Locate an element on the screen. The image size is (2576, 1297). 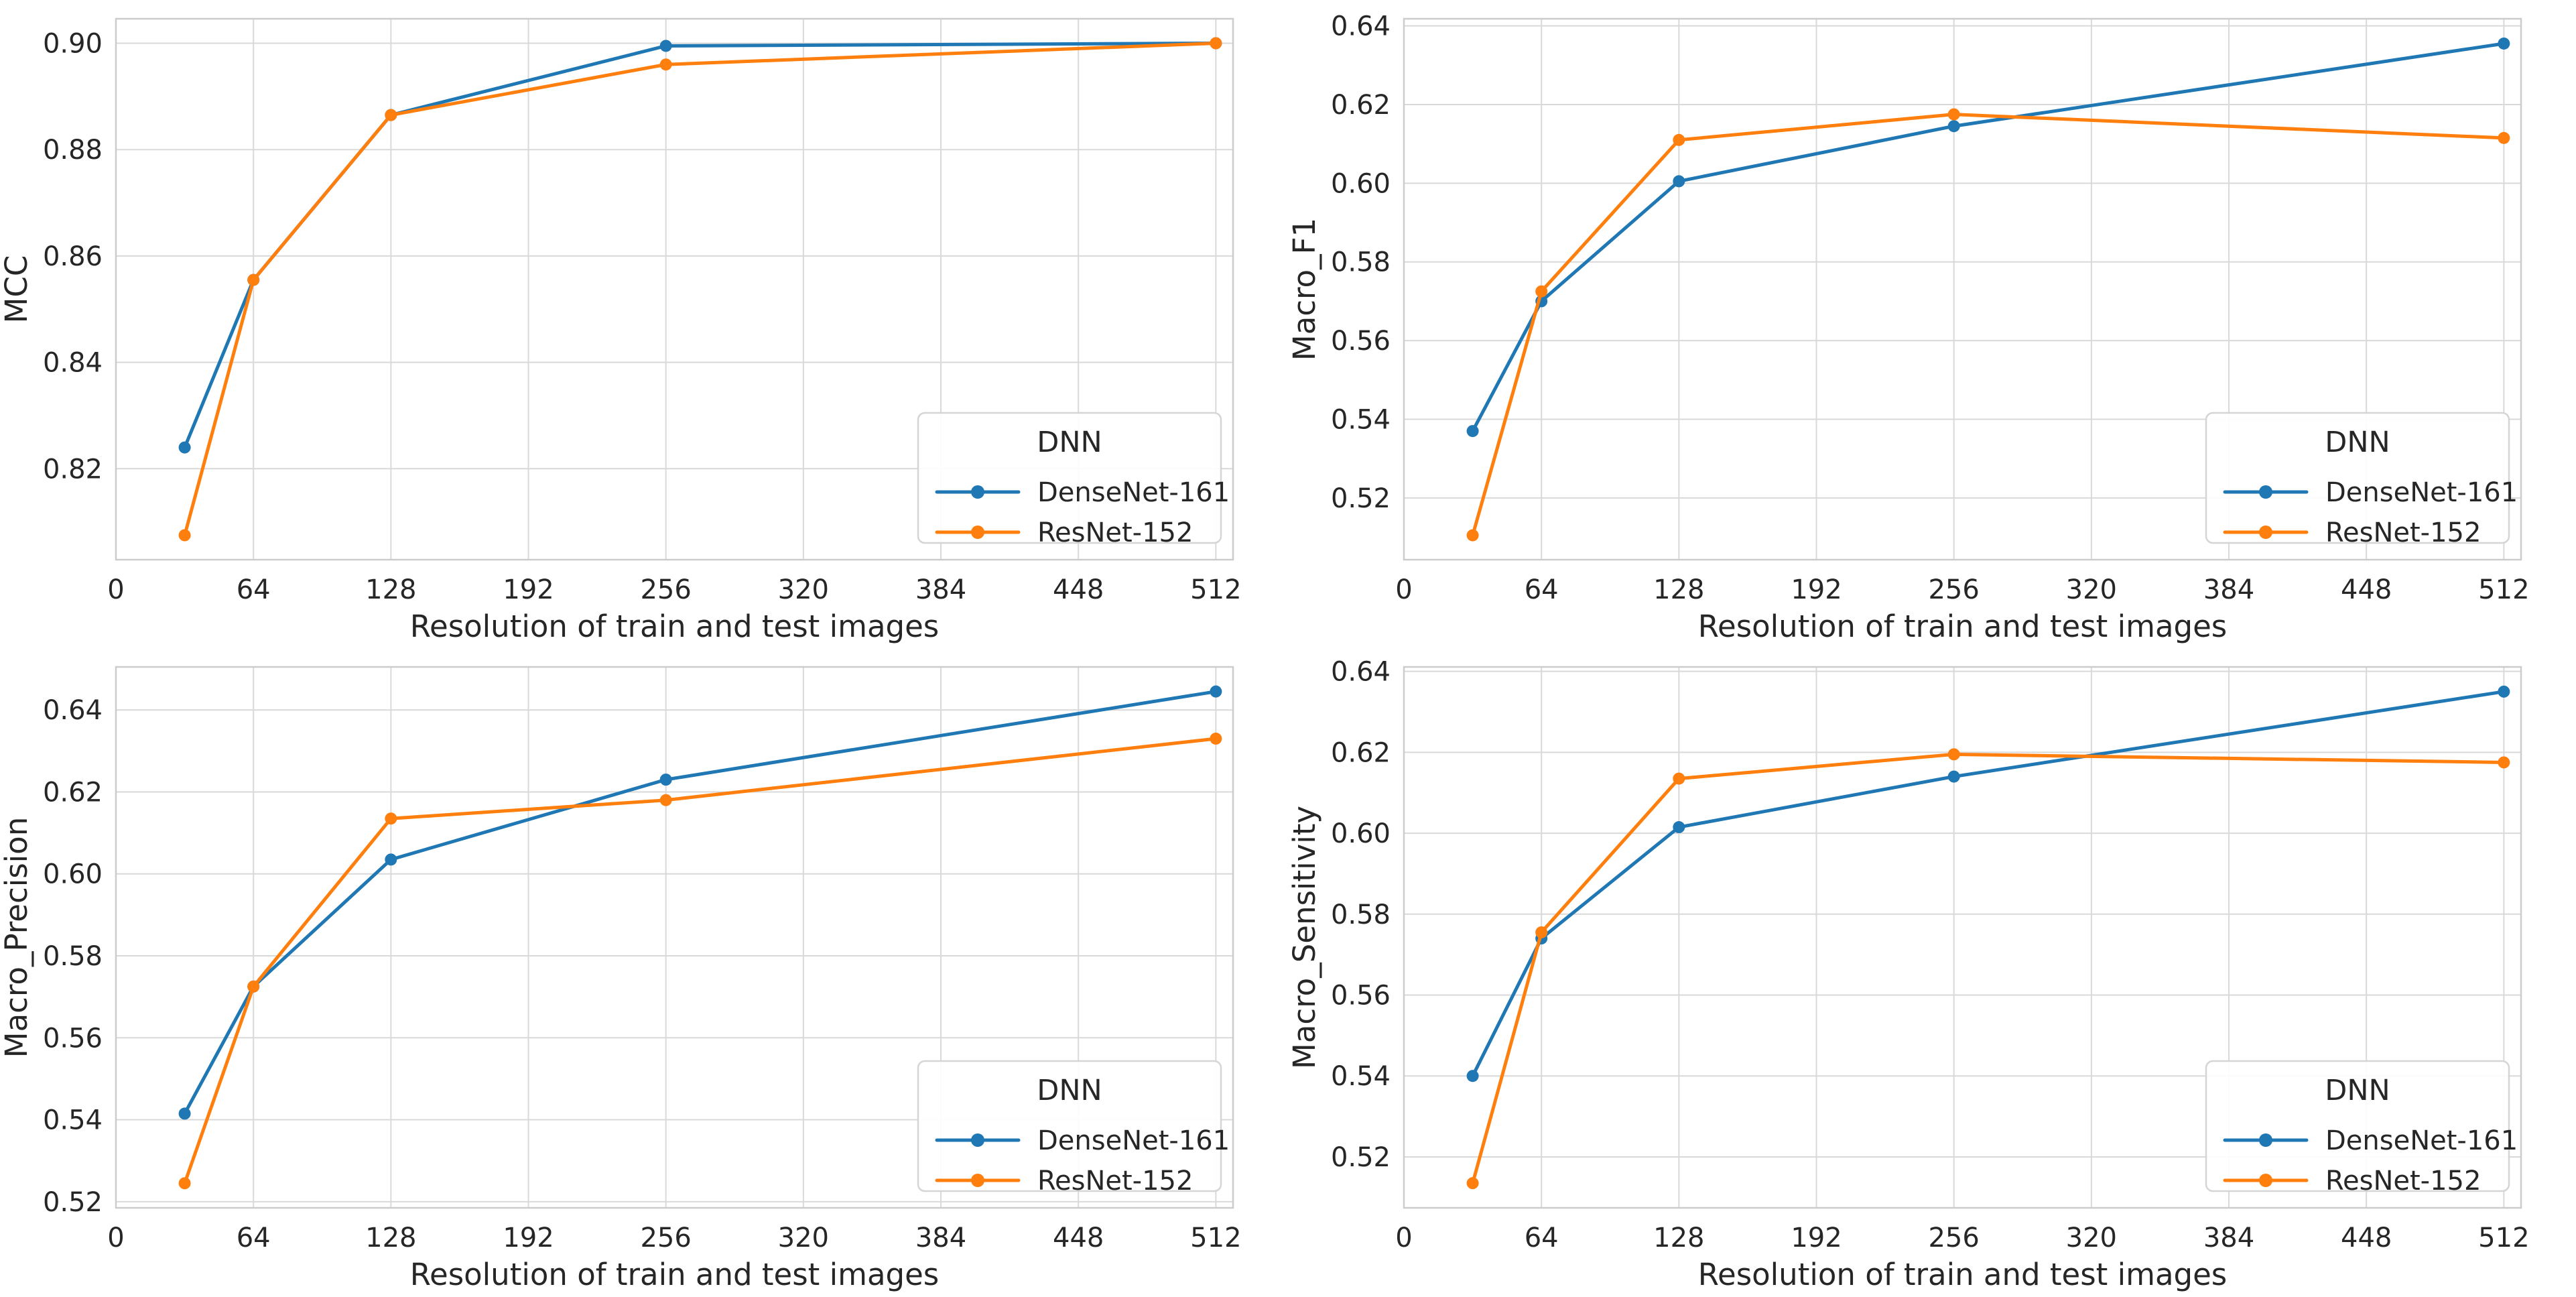
y-tick-label: 0.88 is located at coordinates (73, 150).